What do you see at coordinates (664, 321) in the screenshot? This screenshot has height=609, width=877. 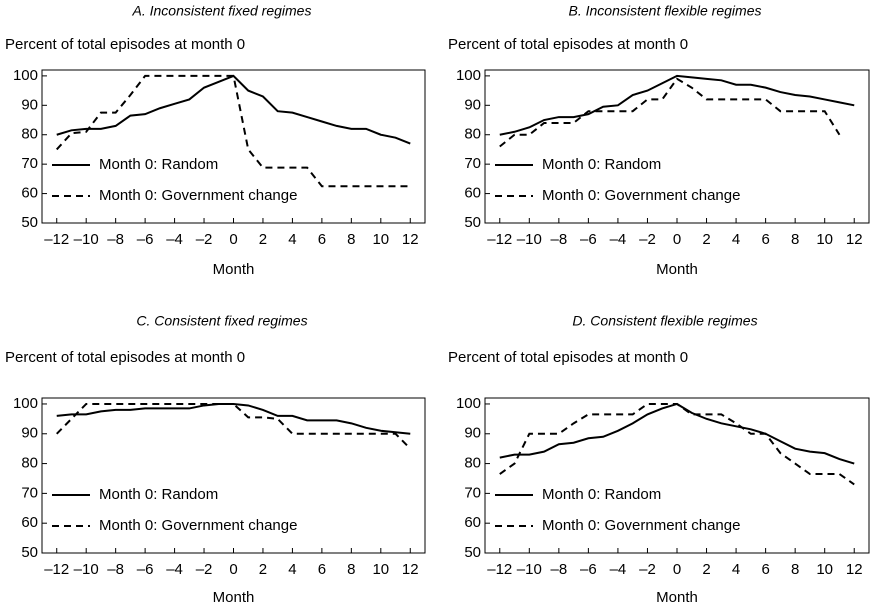 I see `panel-title: D. Consistent flexible regimes` at bounding box center [664, 321].